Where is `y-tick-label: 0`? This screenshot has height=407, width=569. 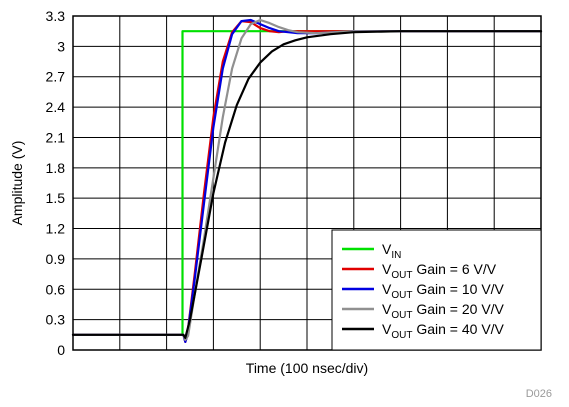
y-tick-label: 0 is located at coordinates (61, 350).